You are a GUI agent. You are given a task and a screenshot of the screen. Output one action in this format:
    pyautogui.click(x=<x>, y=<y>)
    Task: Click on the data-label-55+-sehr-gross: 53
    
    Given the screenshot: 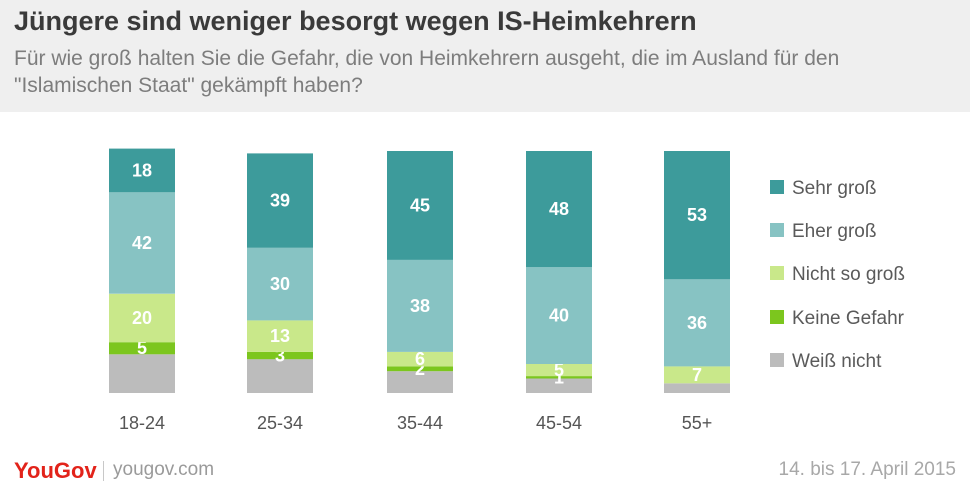 What is the action you would take?
    pyautogui.click(x=697, y=215)
    